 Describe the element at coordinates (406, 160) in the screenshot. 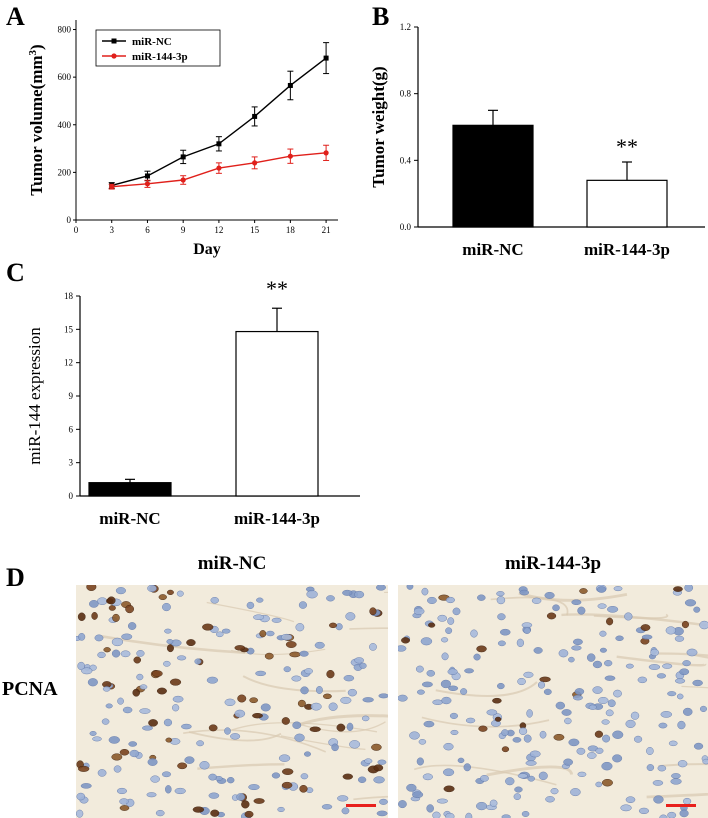

I see `y-tick-label: 0.4` at that location.